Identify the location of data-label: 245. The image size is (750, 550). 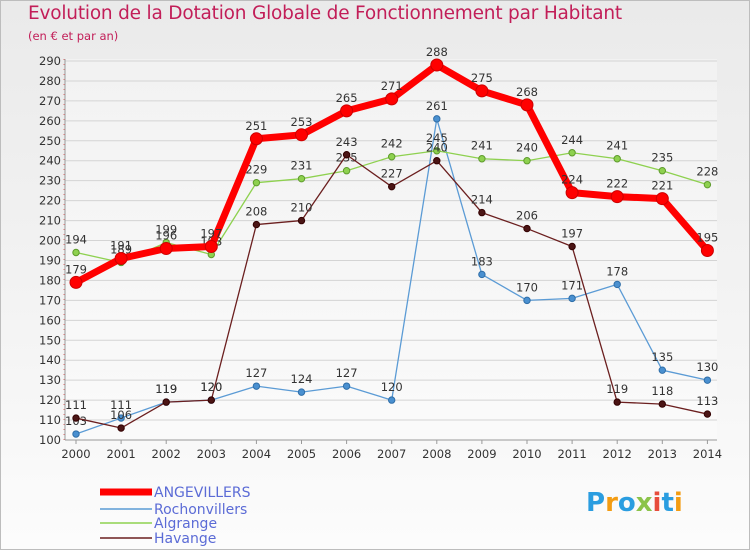
(437, 138).